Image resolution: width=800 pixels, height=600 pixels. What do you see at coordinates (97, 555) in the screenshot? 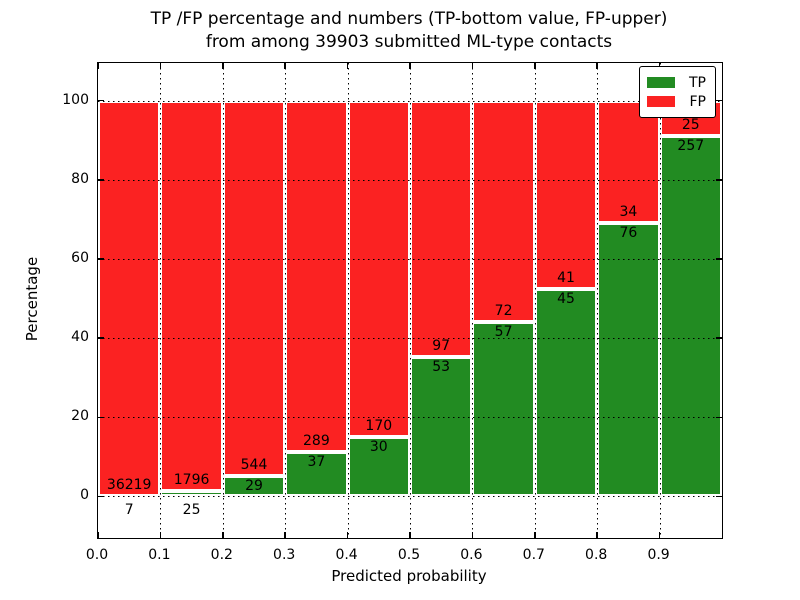
I see `x-tick-label: 0.0` at bounding box center [97, 555].